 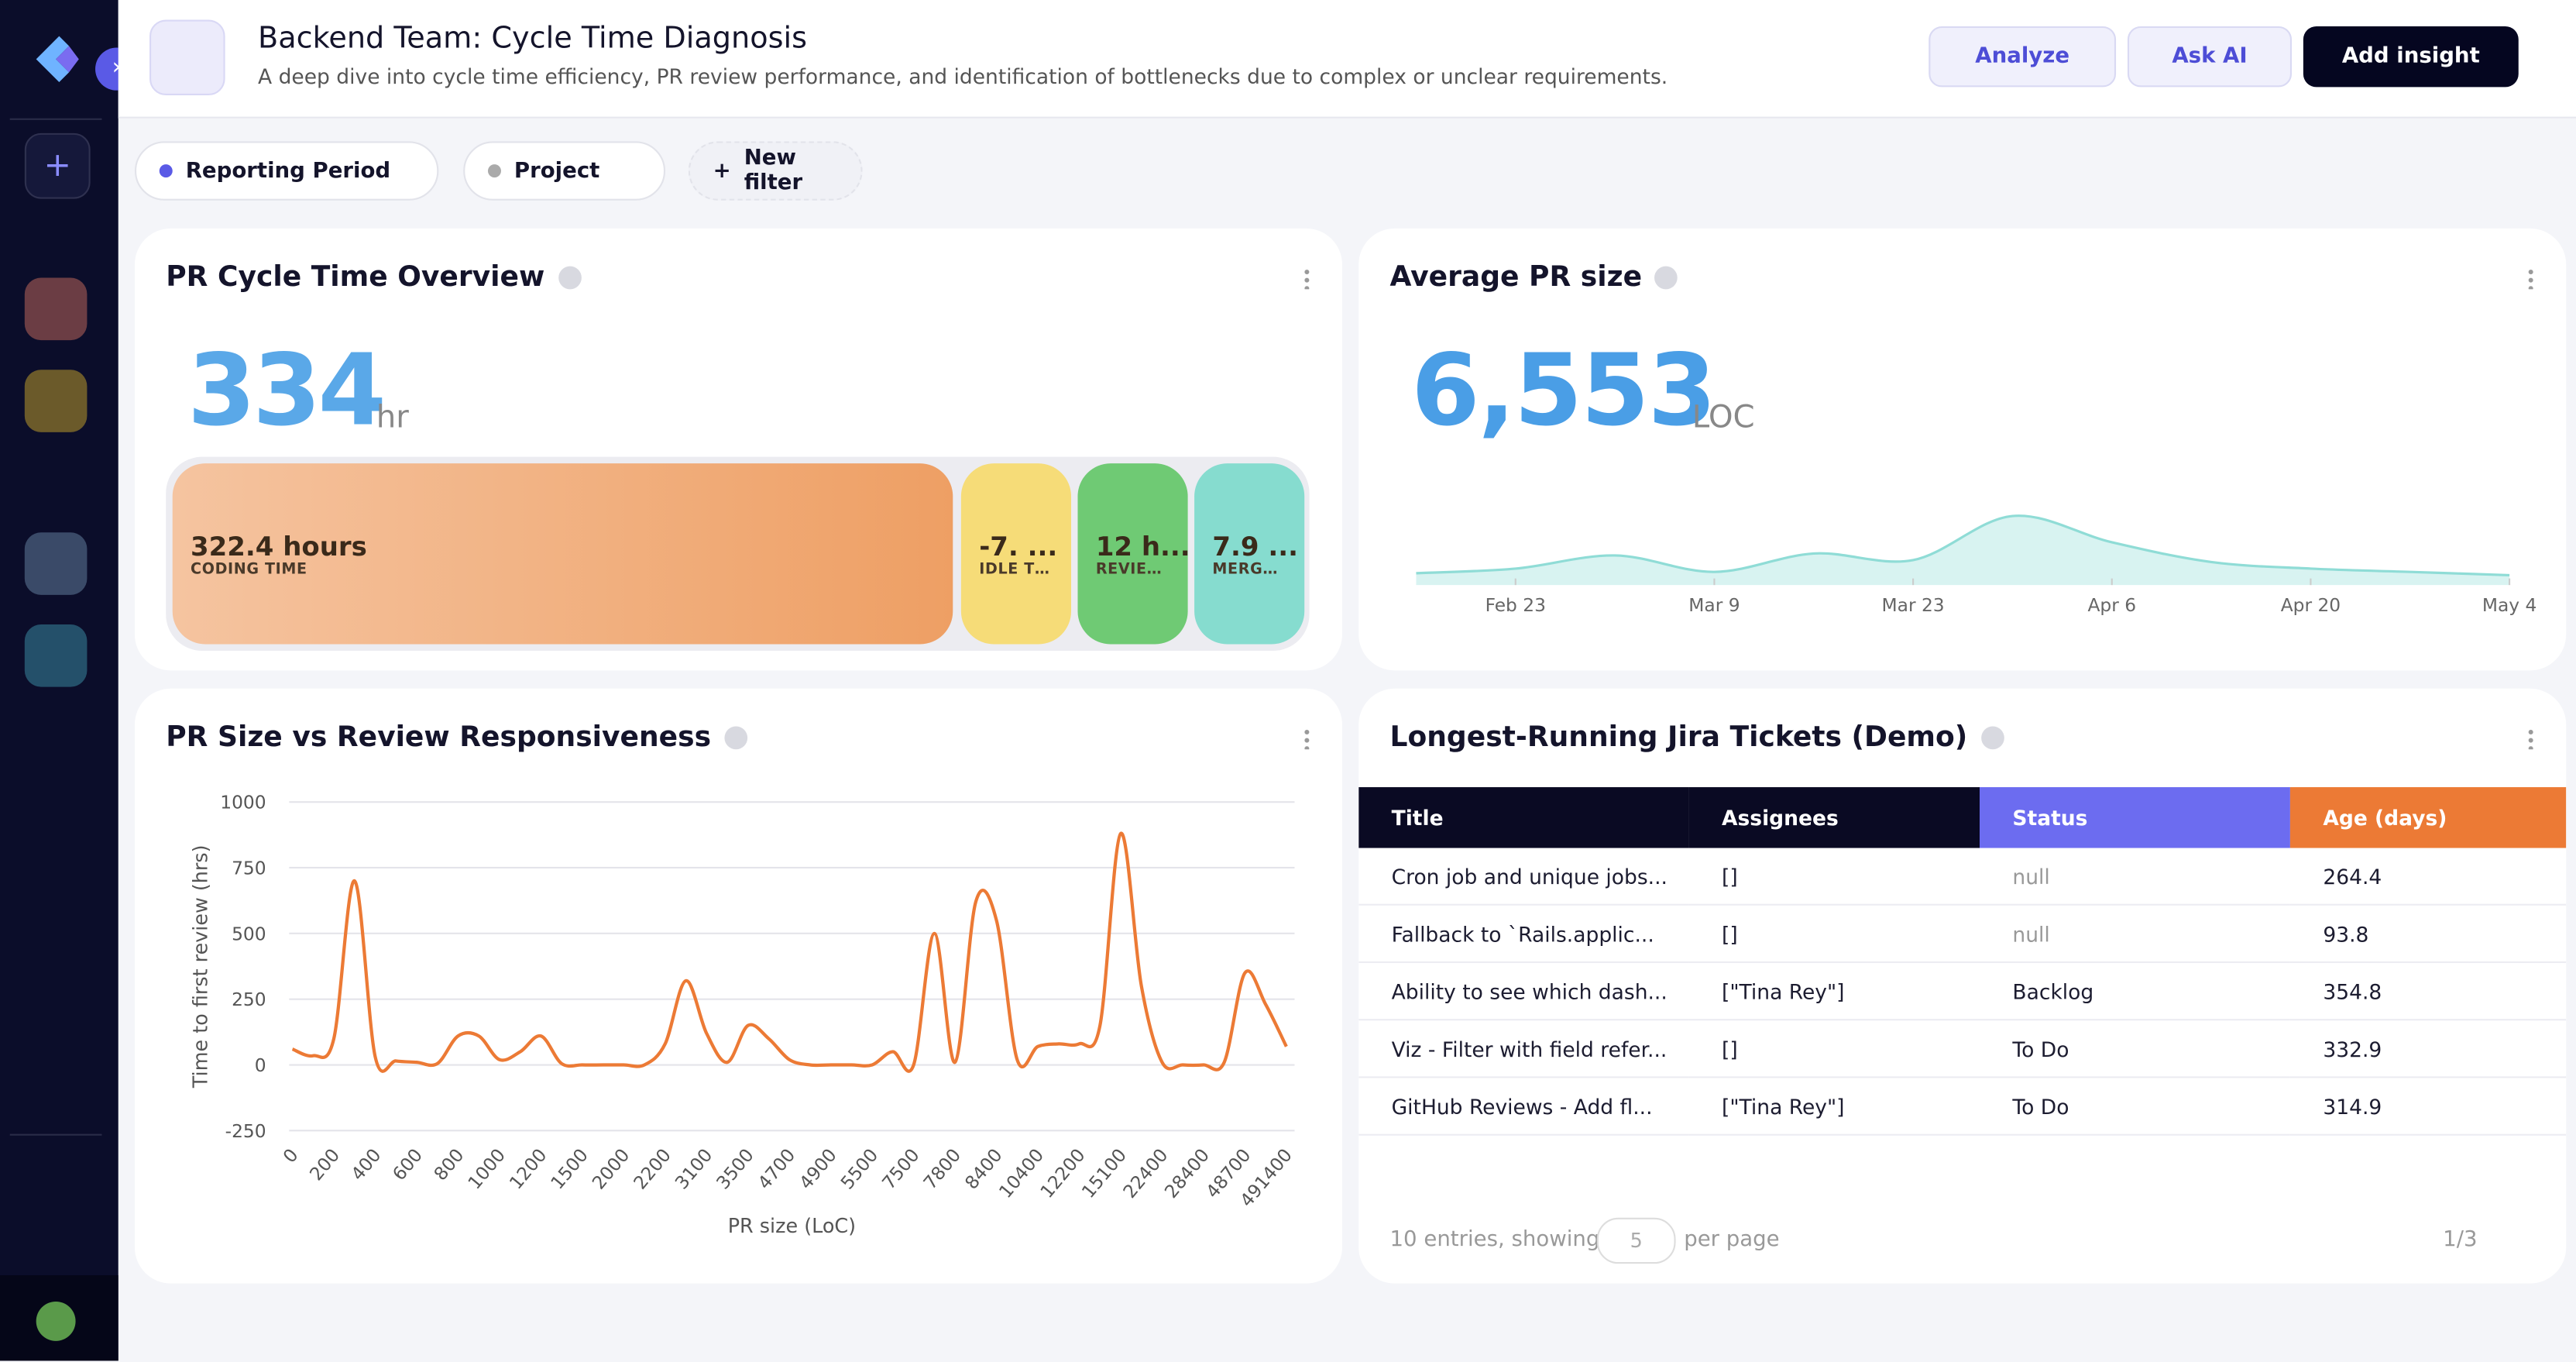 What do you see at coordinates (1723, 417) in the screenshot?
I see `unit: LOC` at bounding box center [1723, 417].